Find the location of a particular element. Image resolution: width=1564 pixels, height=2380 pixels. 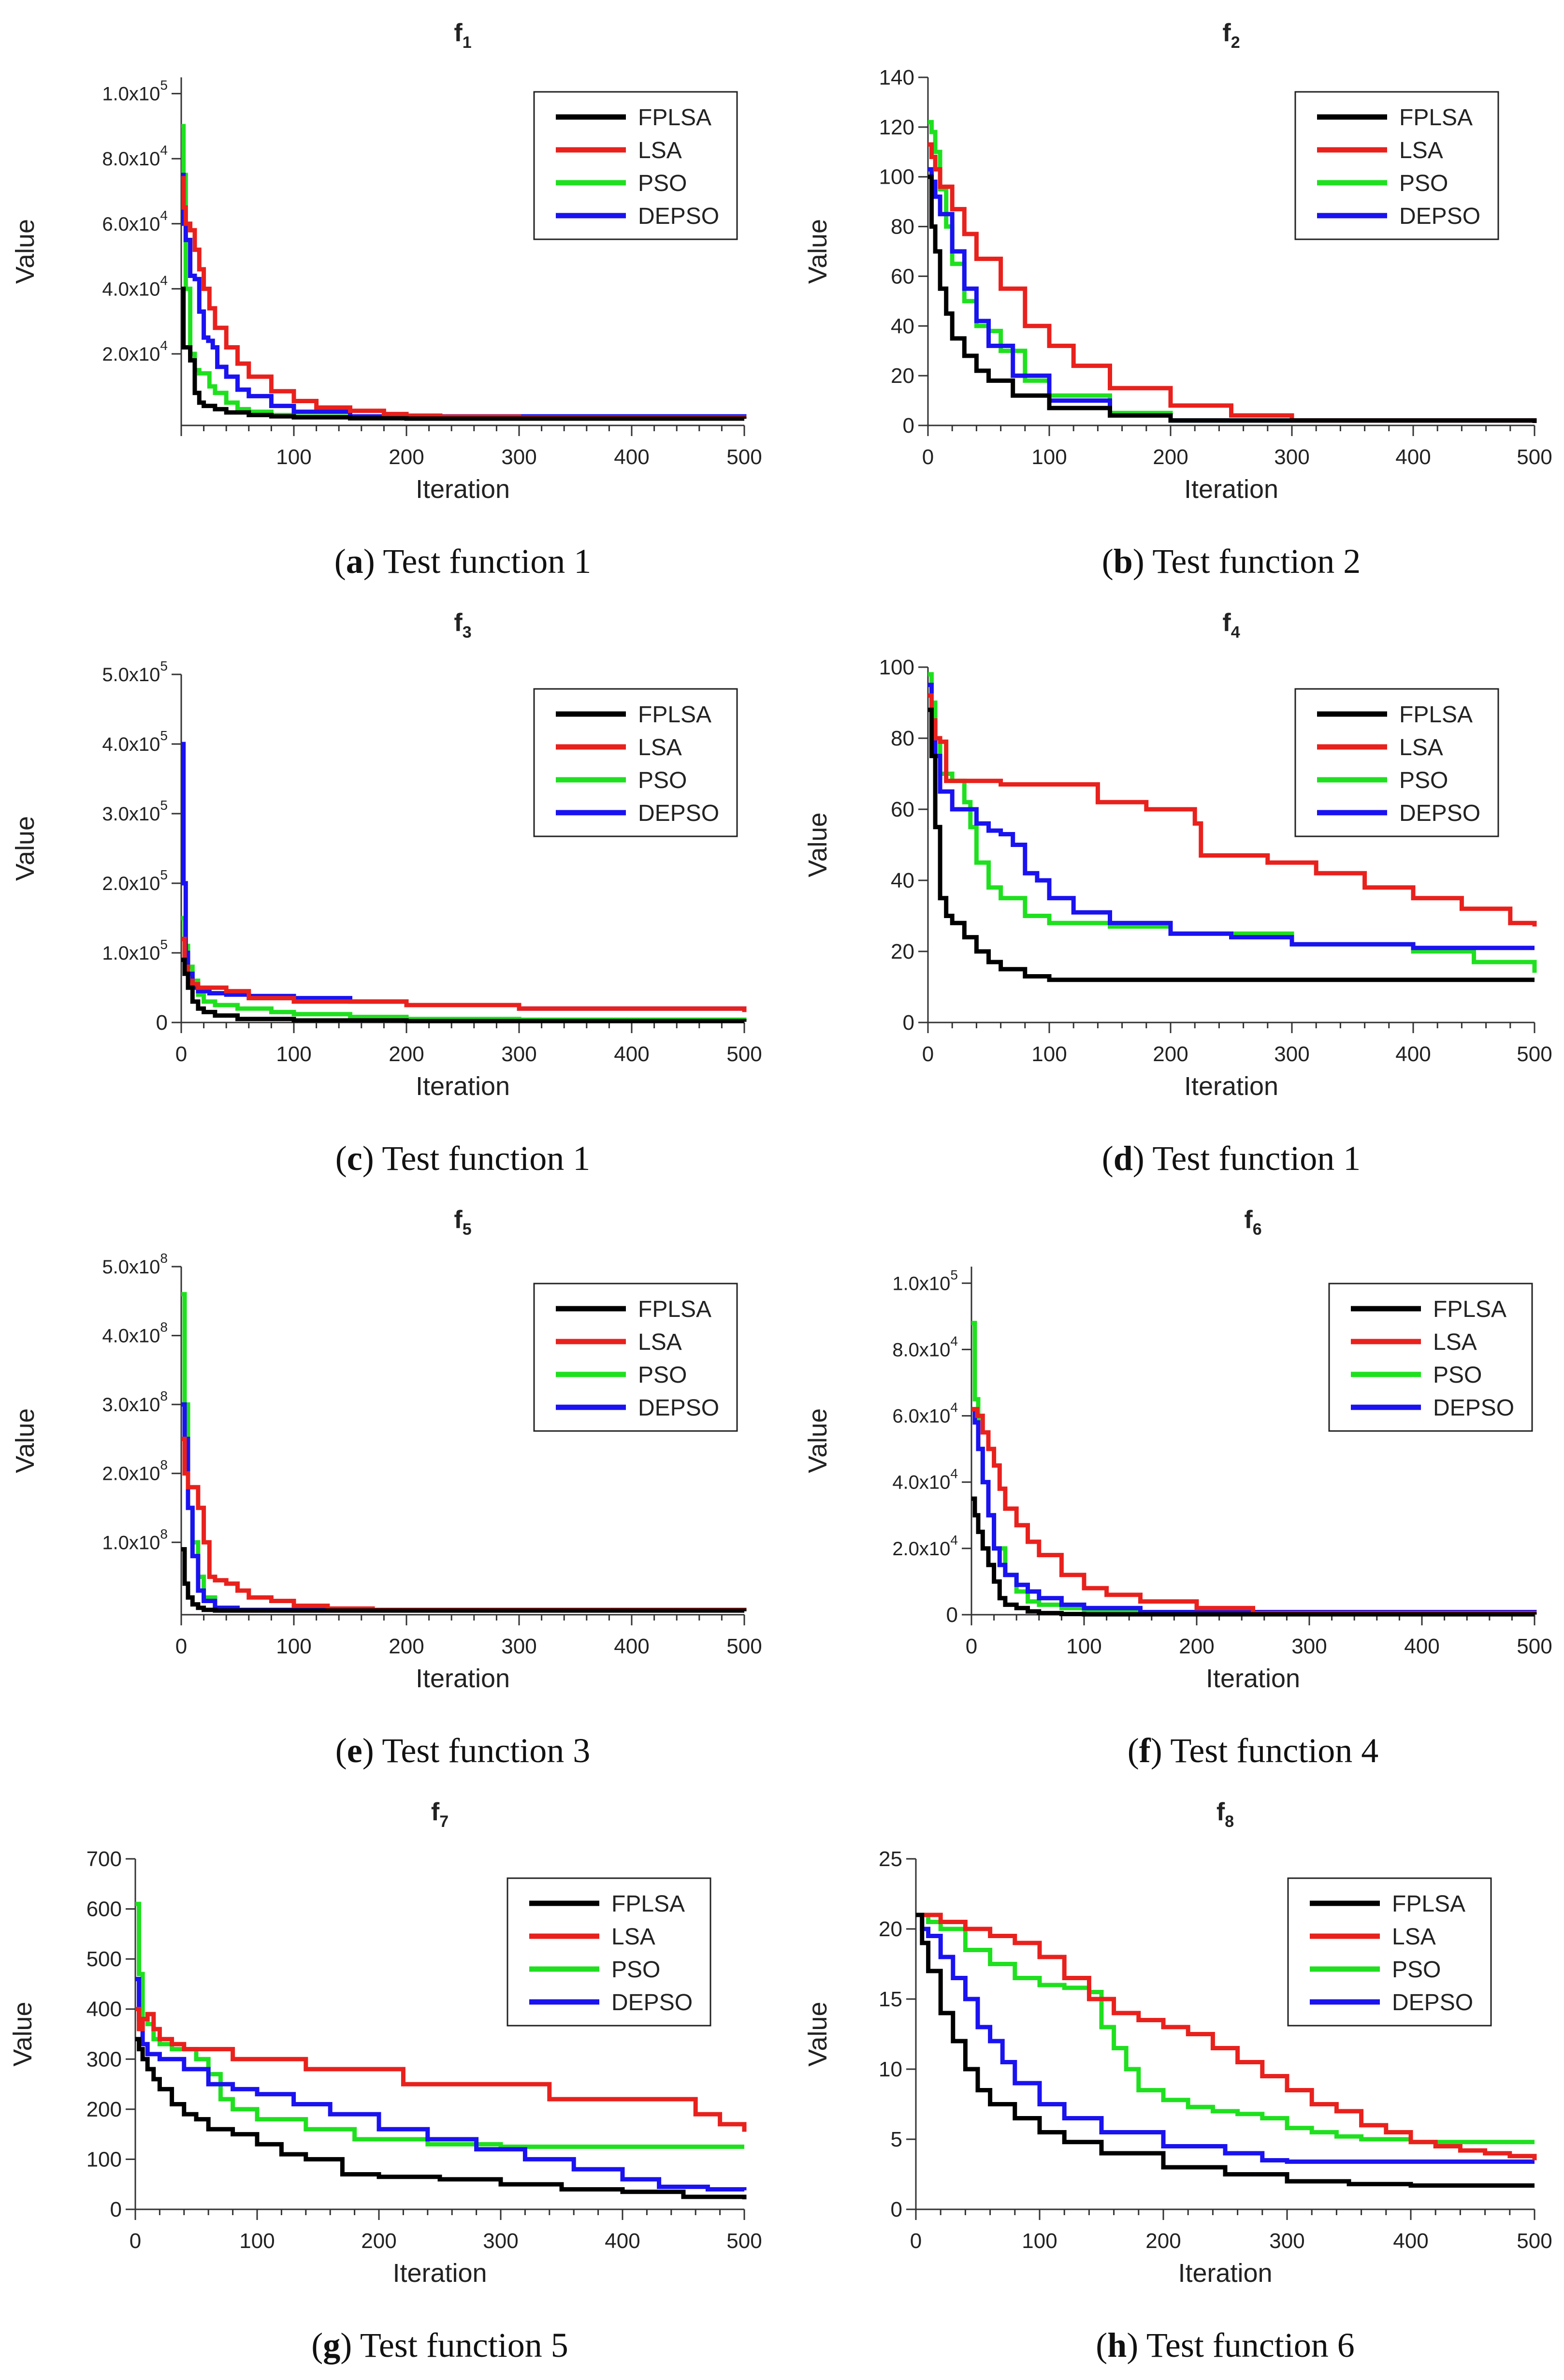

y-tick-label: 4.0x10⁴ is located at coordinates (925, 1479).